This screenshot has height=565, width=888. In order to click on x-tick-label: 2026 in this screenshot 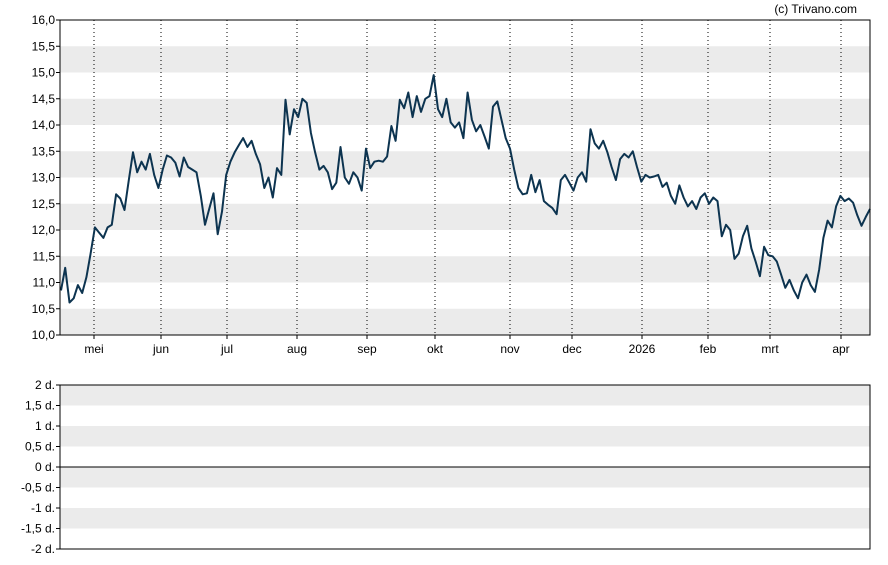, I will do `click(642, 349)`.